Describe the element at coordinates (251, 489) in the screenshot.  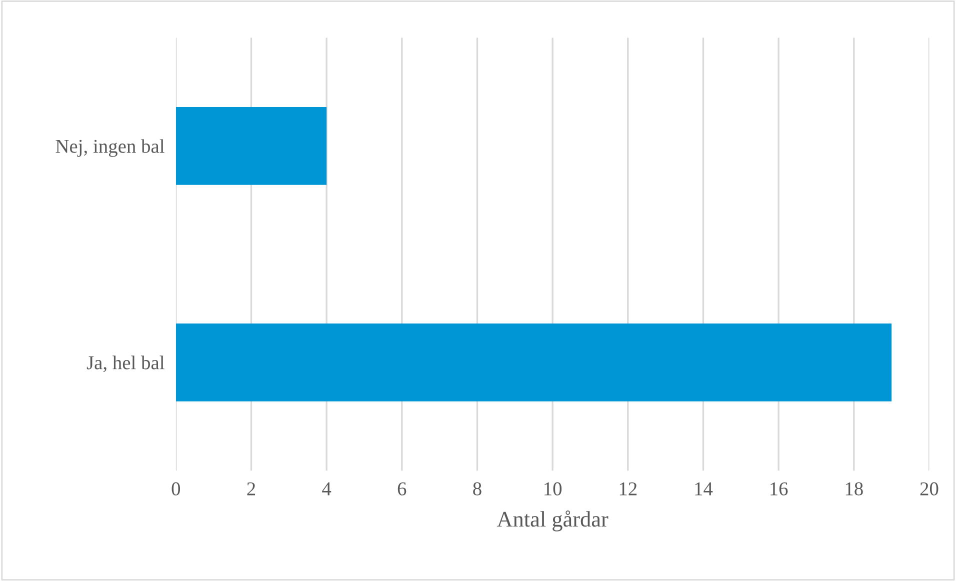
I see `x-tick-label: 2` at that location.